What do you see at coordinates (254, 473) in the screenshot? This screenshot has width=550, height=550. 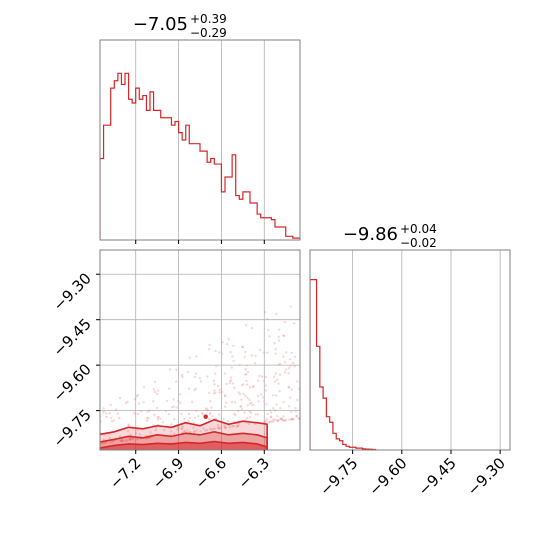 I see `x-tick-label: −6.3` at bounding box center [254, 473].